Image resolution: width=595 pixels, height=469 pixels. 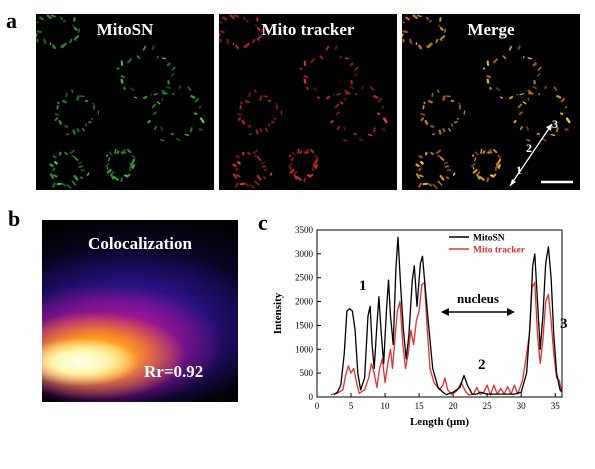 What do you see at coordinates (307, 373) in the screenshot?
I see `y-tick-label: 500` at bounding box center [307, 373].